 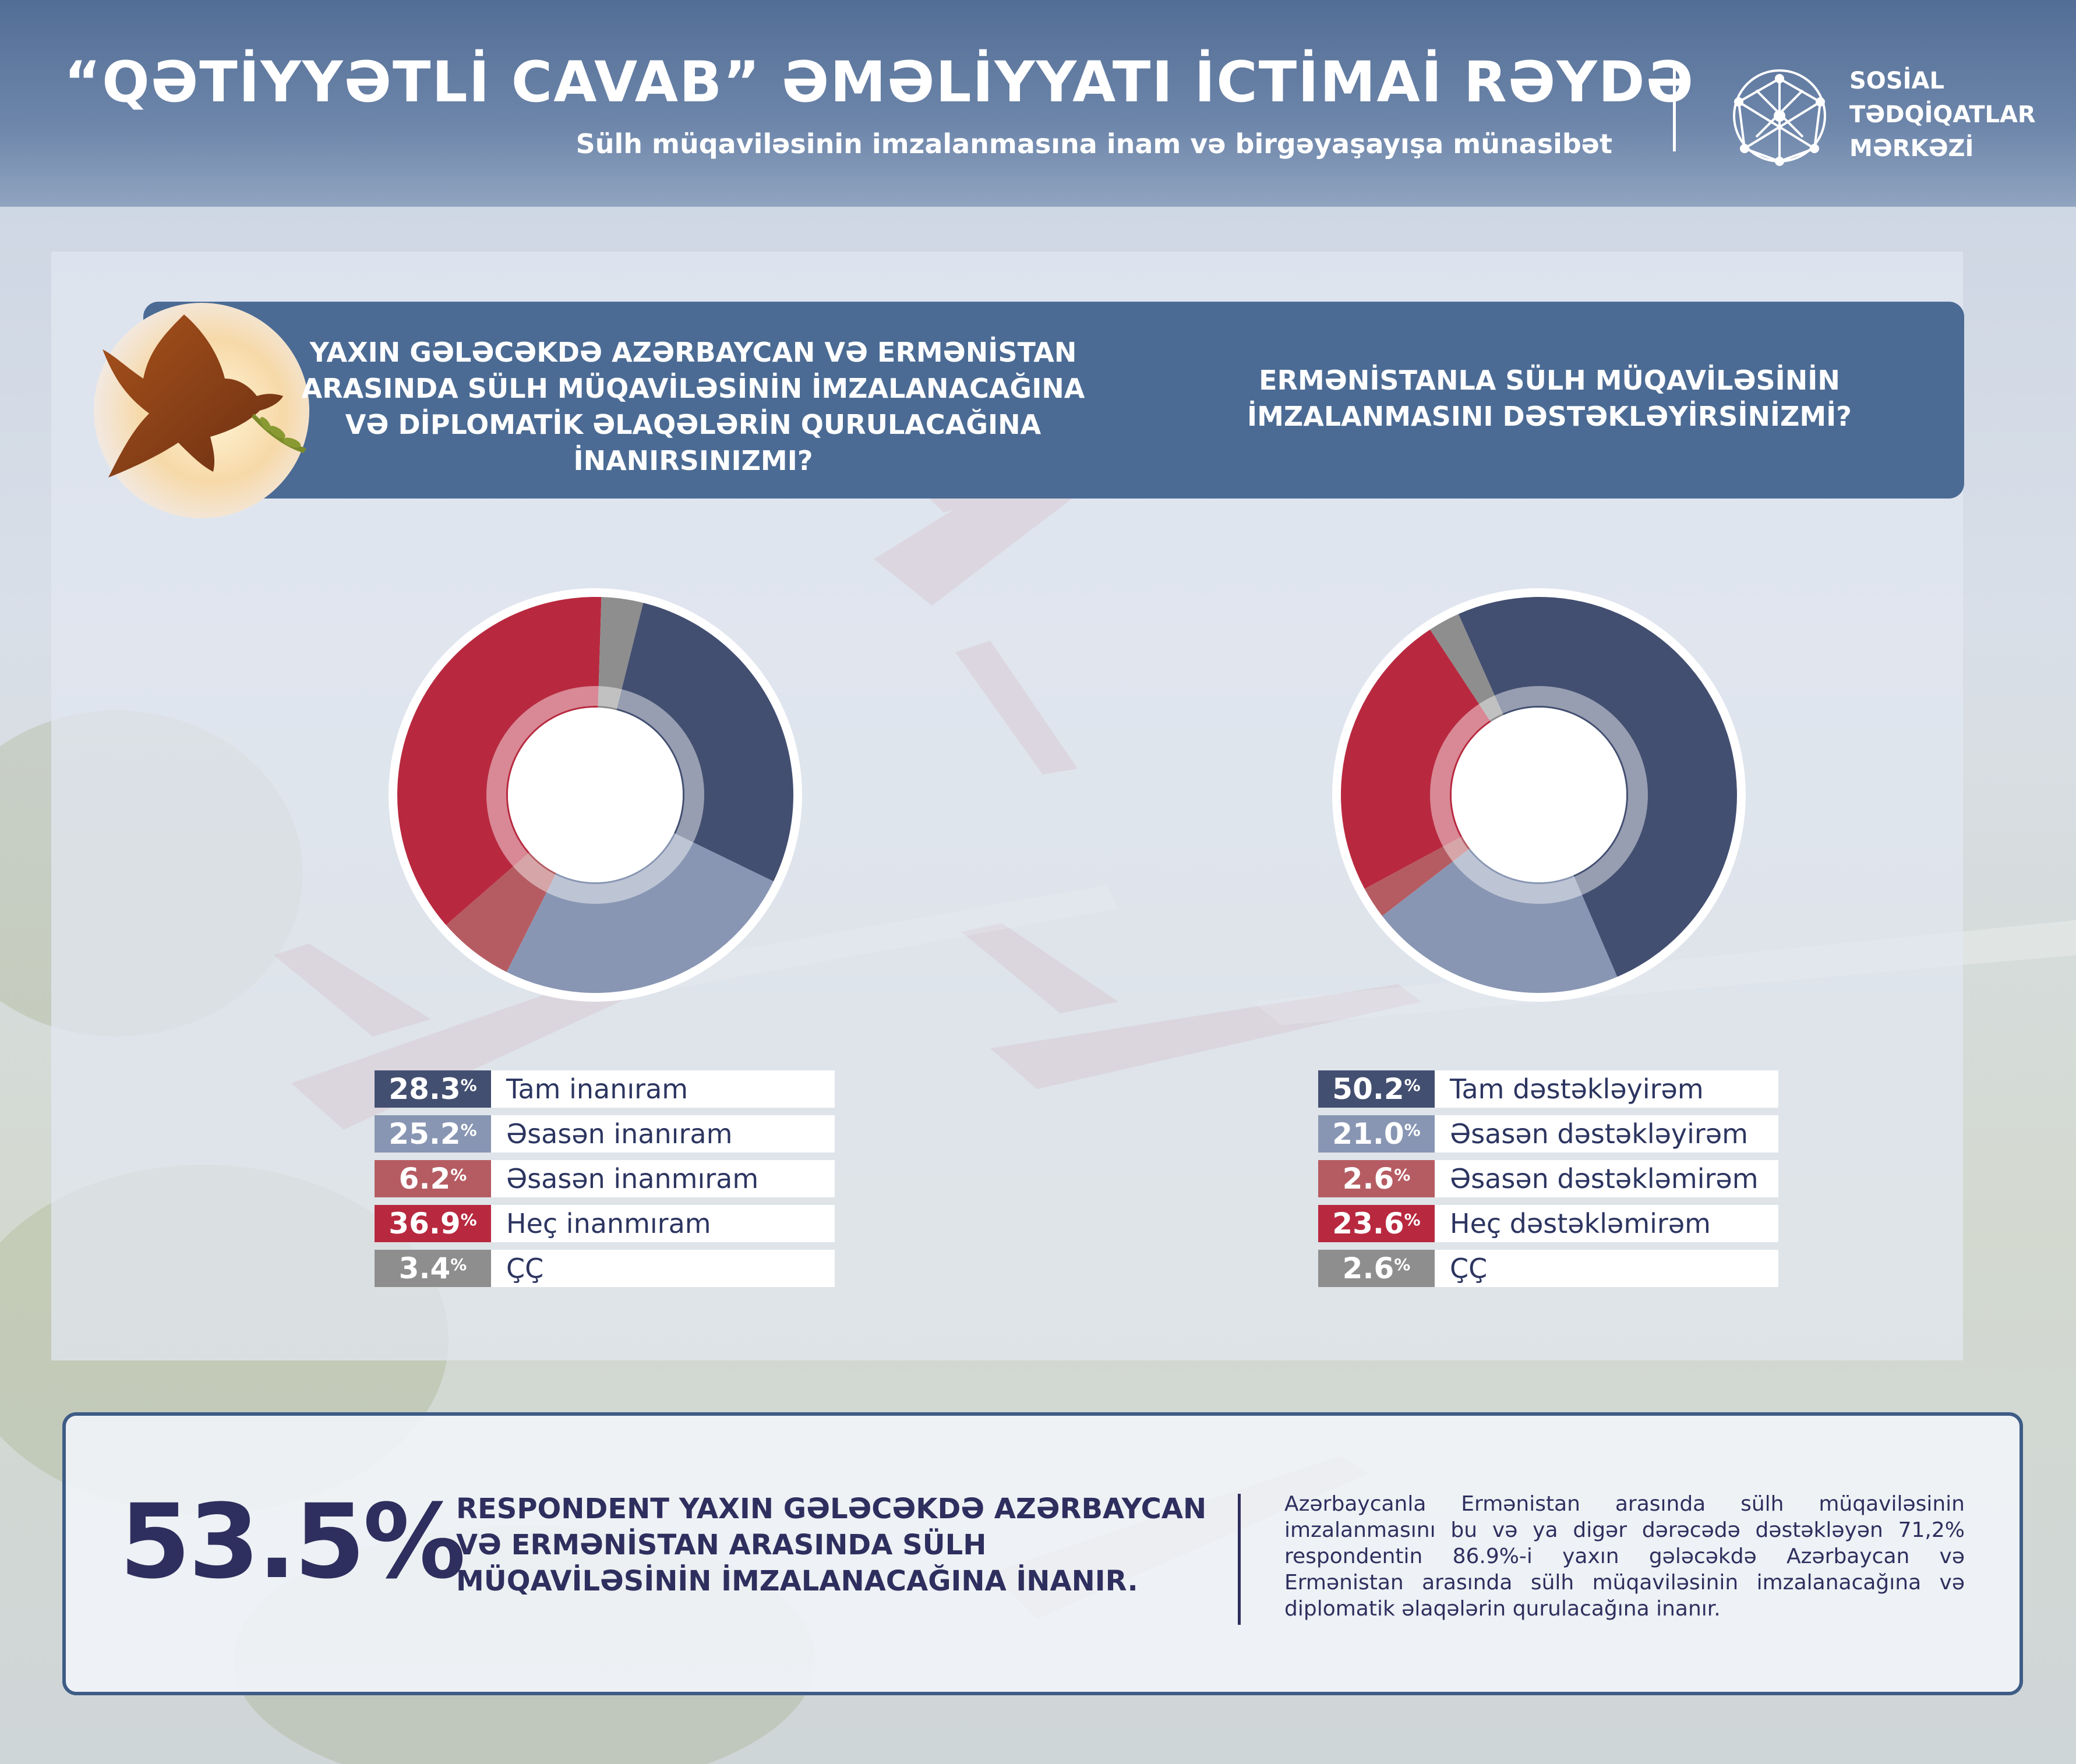 I want to click on sphere-network-logo-icon, so click(x=1780, y=117).